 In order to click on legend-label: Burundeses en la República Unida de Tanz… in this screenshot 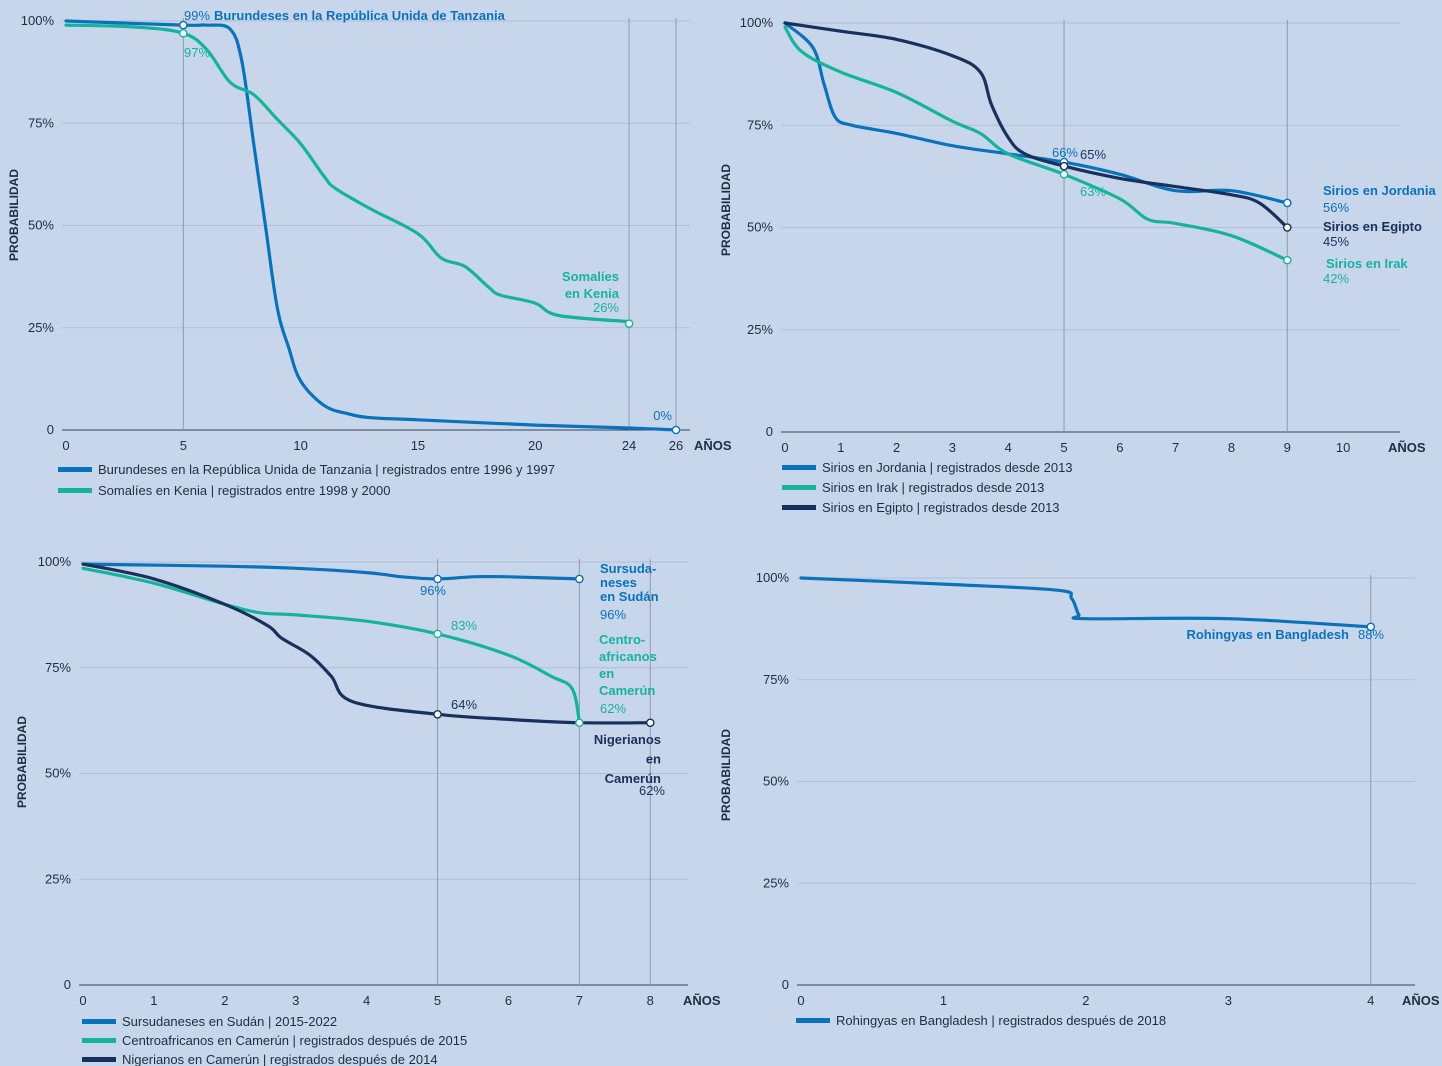, I will do `click(326, 469)`.